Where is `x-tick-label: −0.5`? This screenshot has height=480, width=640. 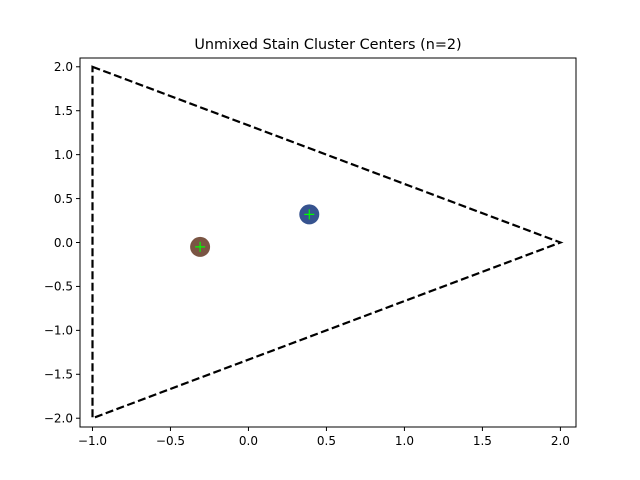
x-tick-label: −0.5 is located at coordinates (170, 441).